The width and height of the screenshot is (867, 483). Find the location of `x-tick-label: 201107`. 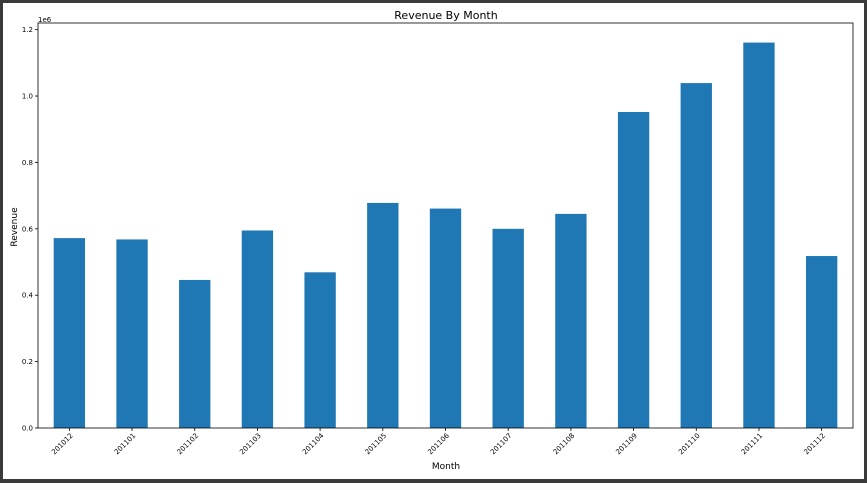

x-tick-label: 201107 is located at coordinates (501, 444).